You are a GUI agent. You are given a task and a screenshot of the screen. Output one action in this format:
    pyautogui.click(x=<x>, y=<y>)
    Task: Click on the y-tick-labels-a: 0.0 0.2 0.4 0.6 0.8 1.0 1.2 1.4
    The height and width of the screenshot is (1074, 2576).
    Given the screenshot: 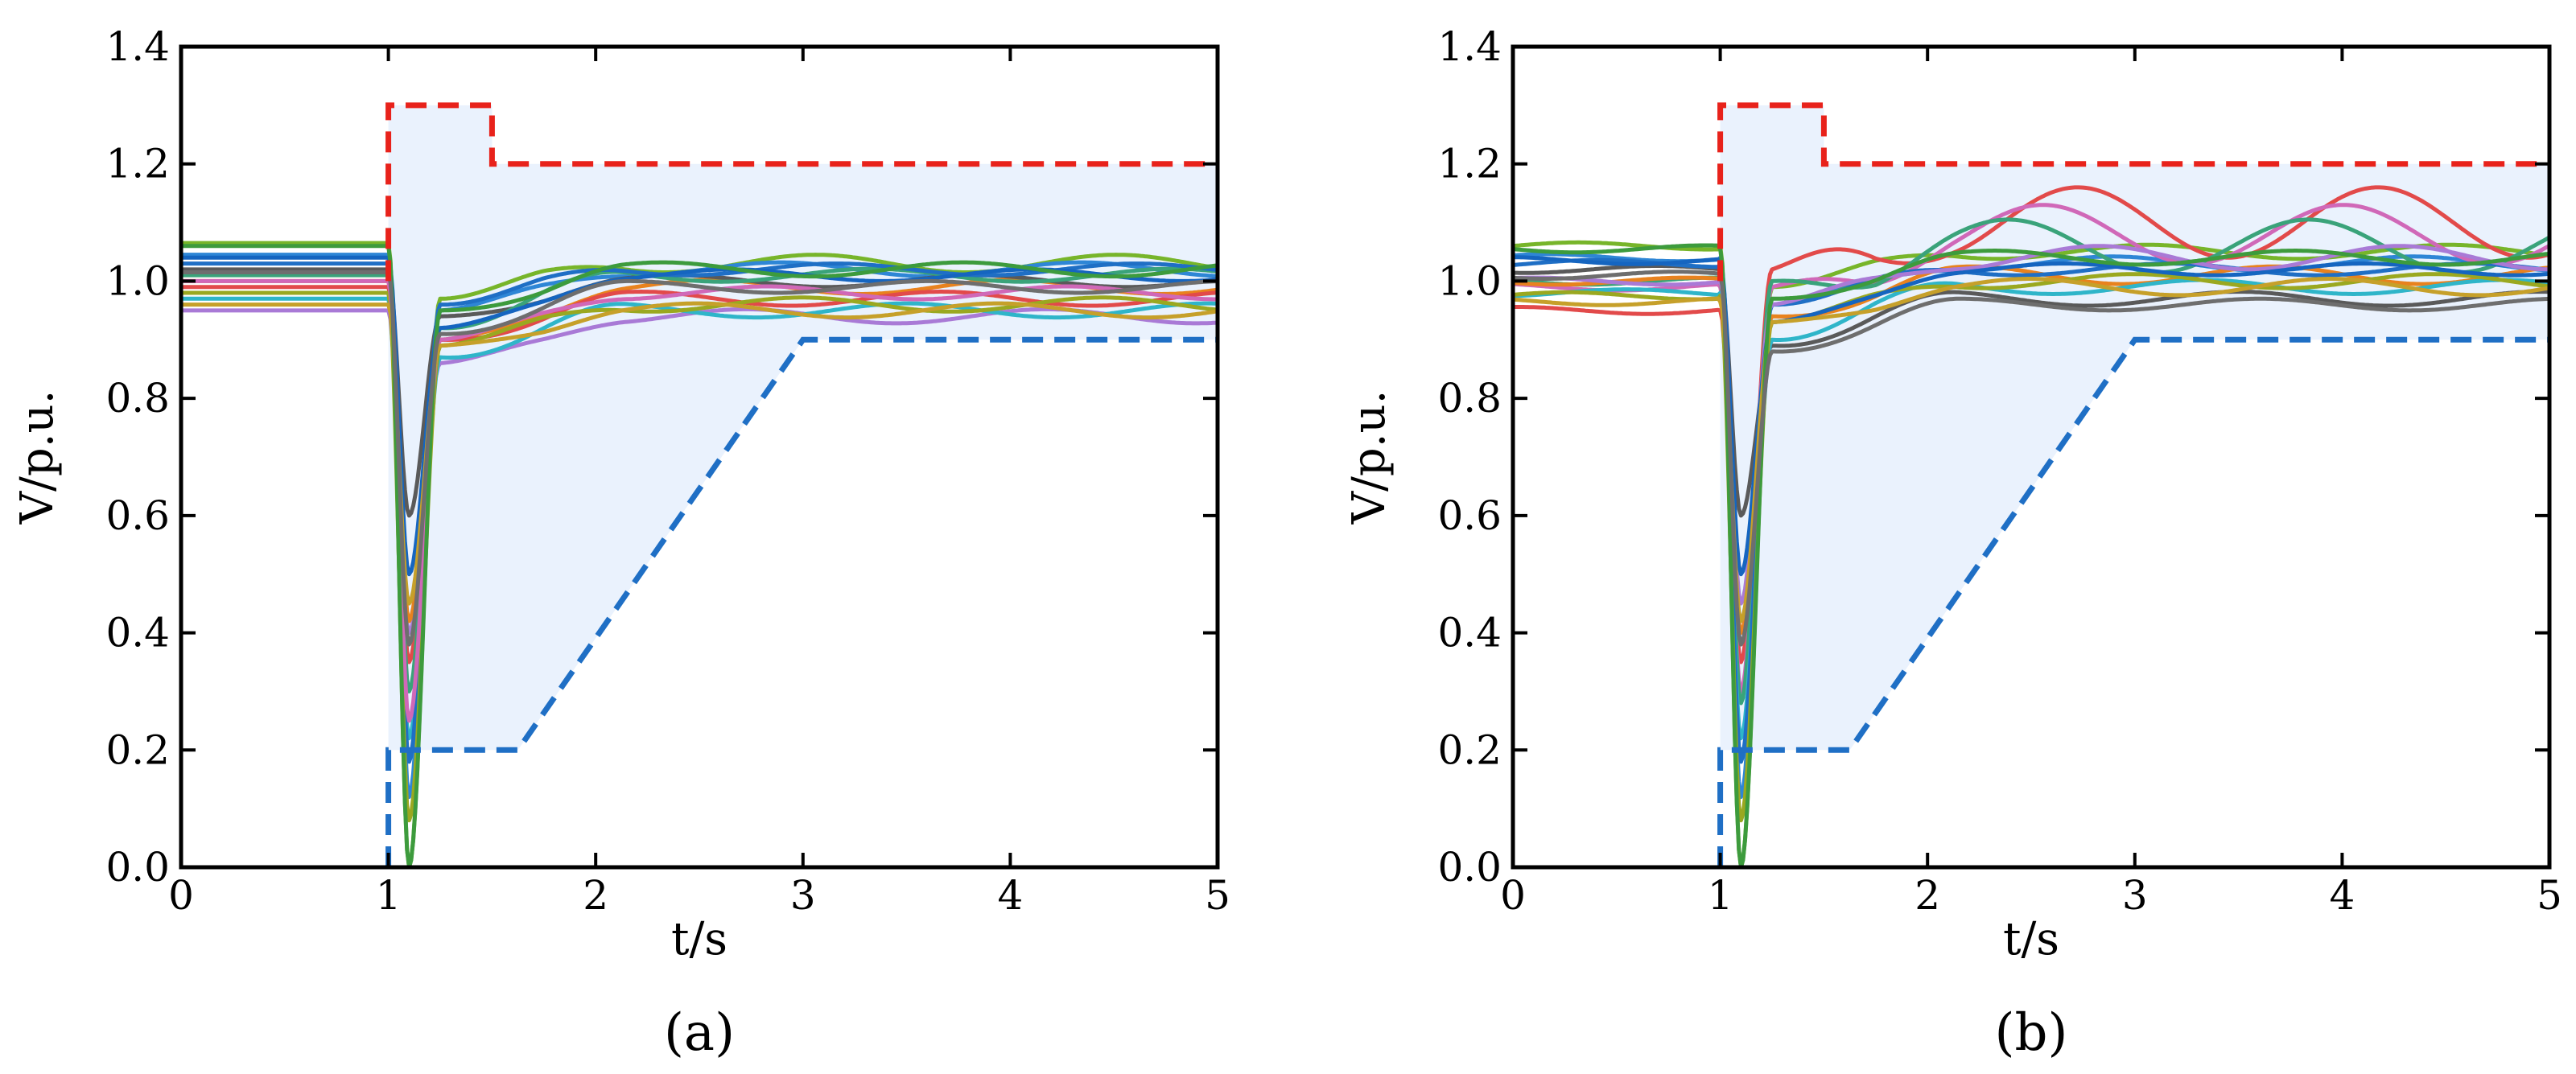 What is the action you would take?
    pyautogui.click(x=137, y=457)
    